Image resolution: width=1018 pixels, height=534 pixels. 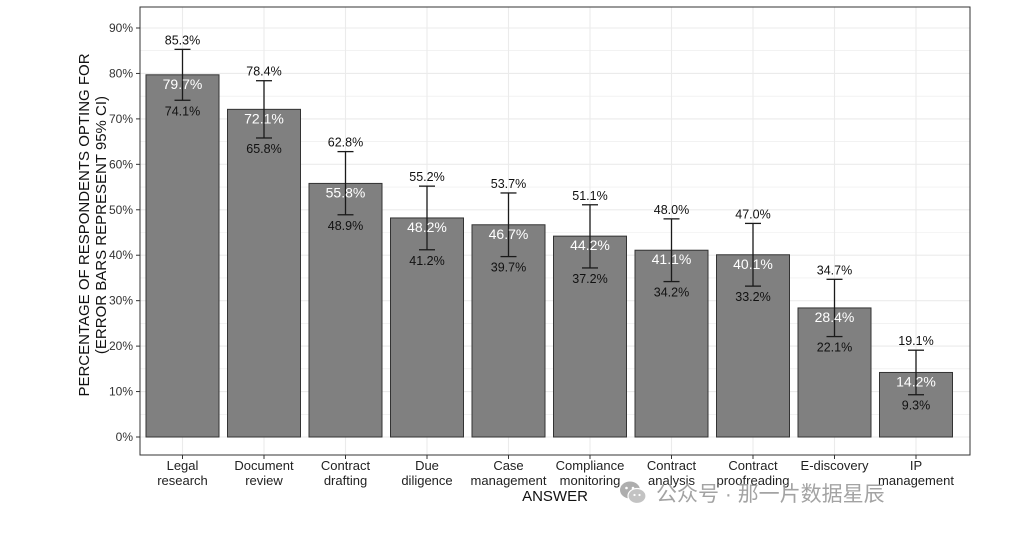 What do you see at coordinates (183, 84) in the screenshot?
I see `value-label: 79.7%` at bounding box center [183, 84].